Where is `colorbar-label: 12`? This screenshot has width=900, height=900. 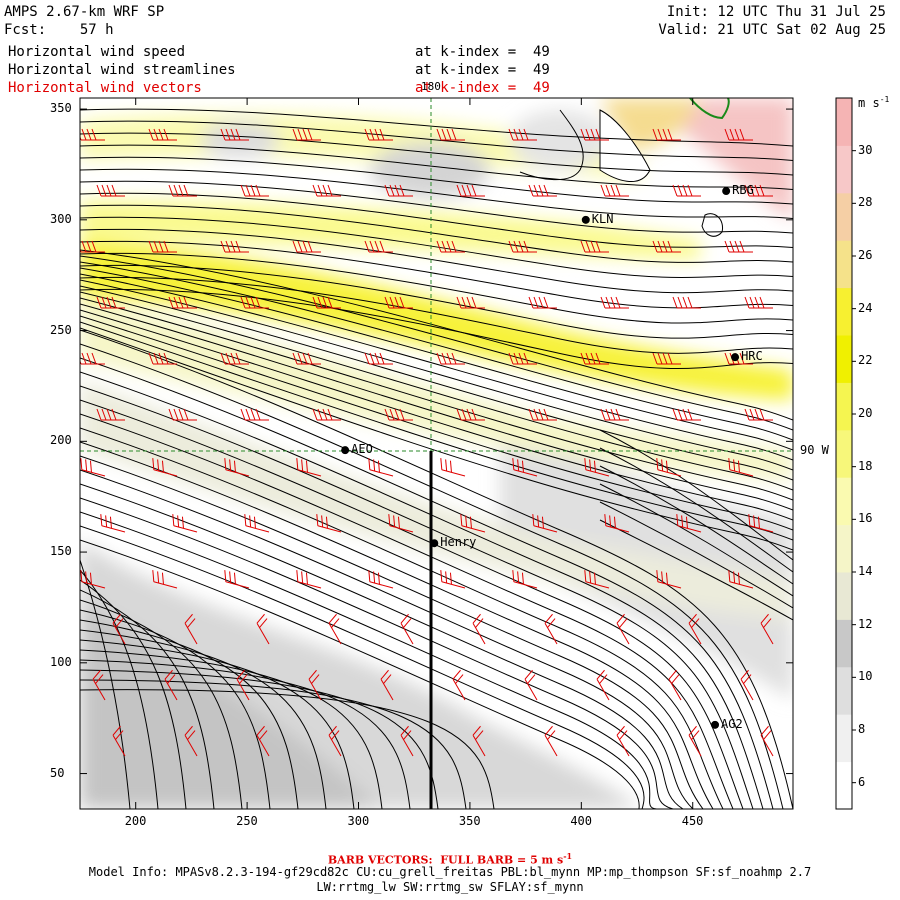
colorbar-label: 12 is located at coordinates (865, 623).